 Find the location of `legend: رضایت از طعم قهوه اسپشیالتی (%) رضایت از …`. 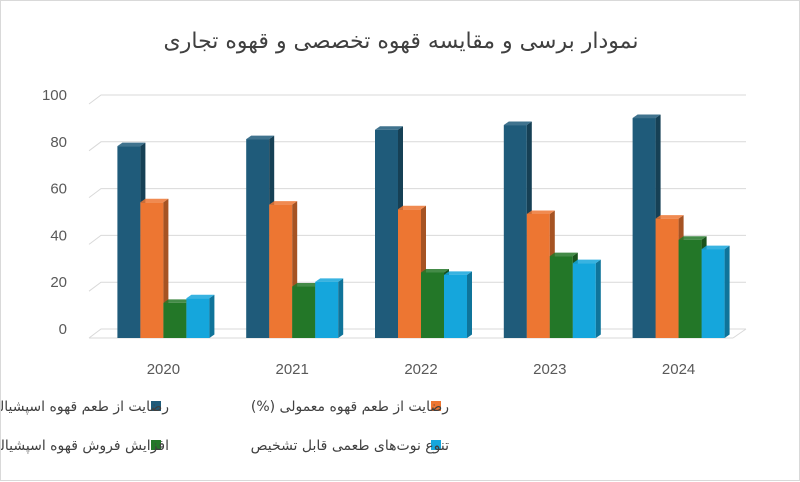

legend: رضایت از طعم قهوه اسپشیالتی (%) رضایت از … is located at coordinates (225, 426).